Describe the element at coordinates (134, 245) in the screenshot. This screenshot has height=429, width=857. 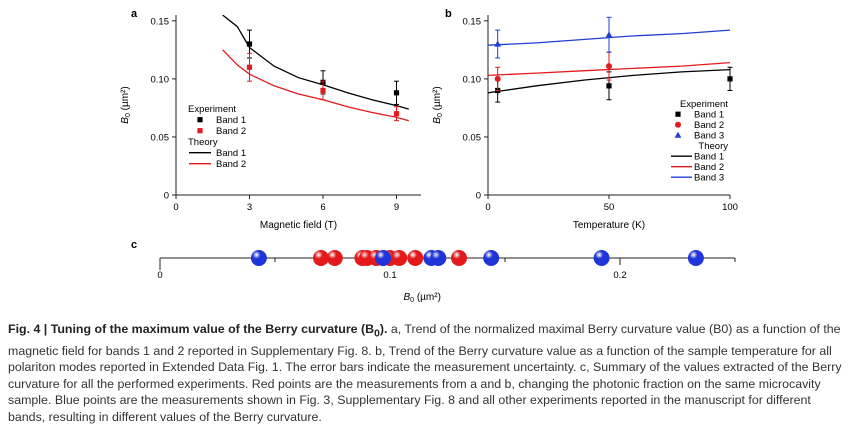
I see `panel-label-c: c` at that location.